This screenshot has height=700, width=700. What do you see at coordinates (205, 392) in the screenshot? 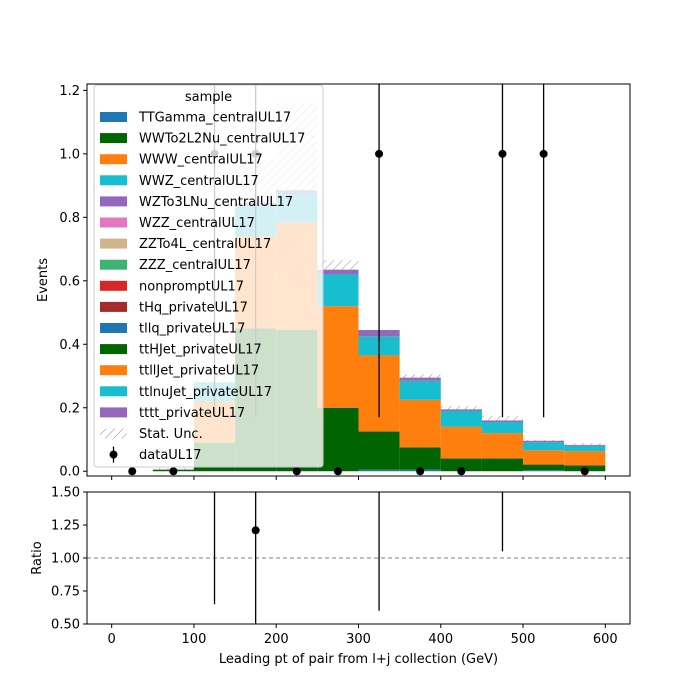
I see `legend-label: ttlnuJet_privateUL17` at bounding box center [205, 392].